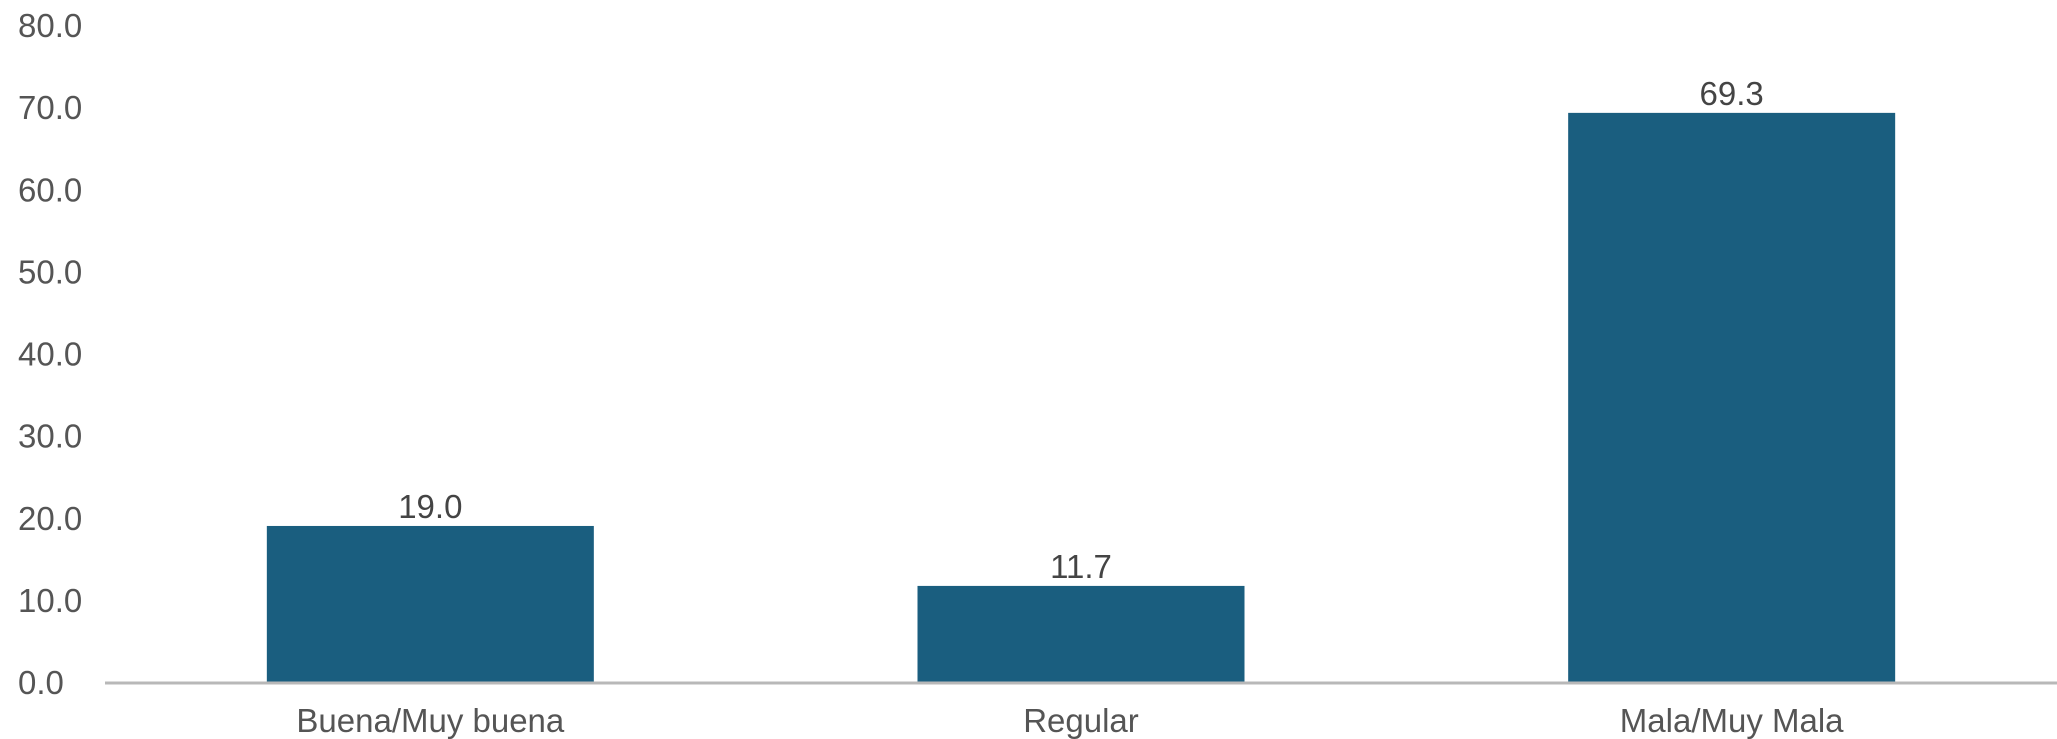 The width and height of the screenshot is (2057, 739). What do you see at coordinates (430, 720) in the screenshot?
I see `x-category-label: Buena/Muy buena` at bounding box center [430, 720].